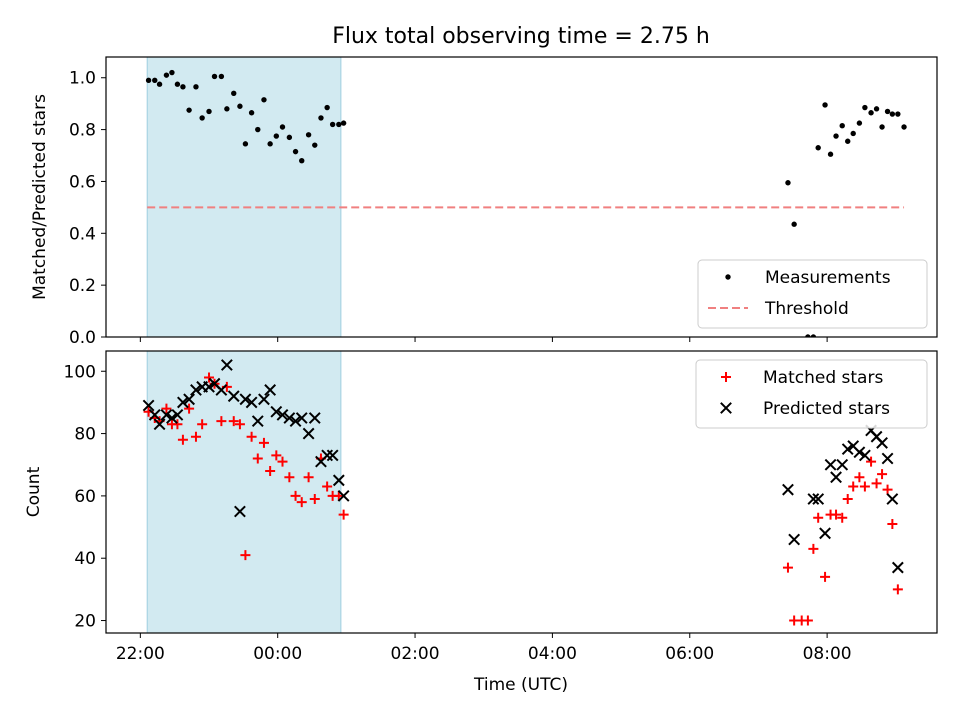 This screenshot has height=720, width=960. What do you see at coordinates (85, 497) in the screenshot?
I see `bottom-y-tick-label: 60` at bounding box center [85, 497].